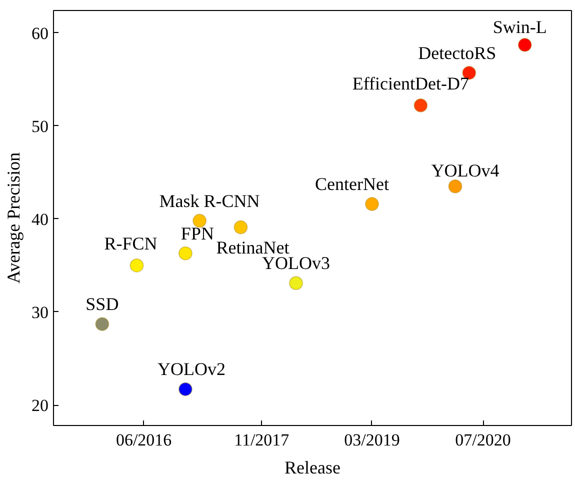 The image size is (575, 480). Describe the element at coordinates (40, 126) in the screenshot. I see `y-tick-label: 50` at that location.